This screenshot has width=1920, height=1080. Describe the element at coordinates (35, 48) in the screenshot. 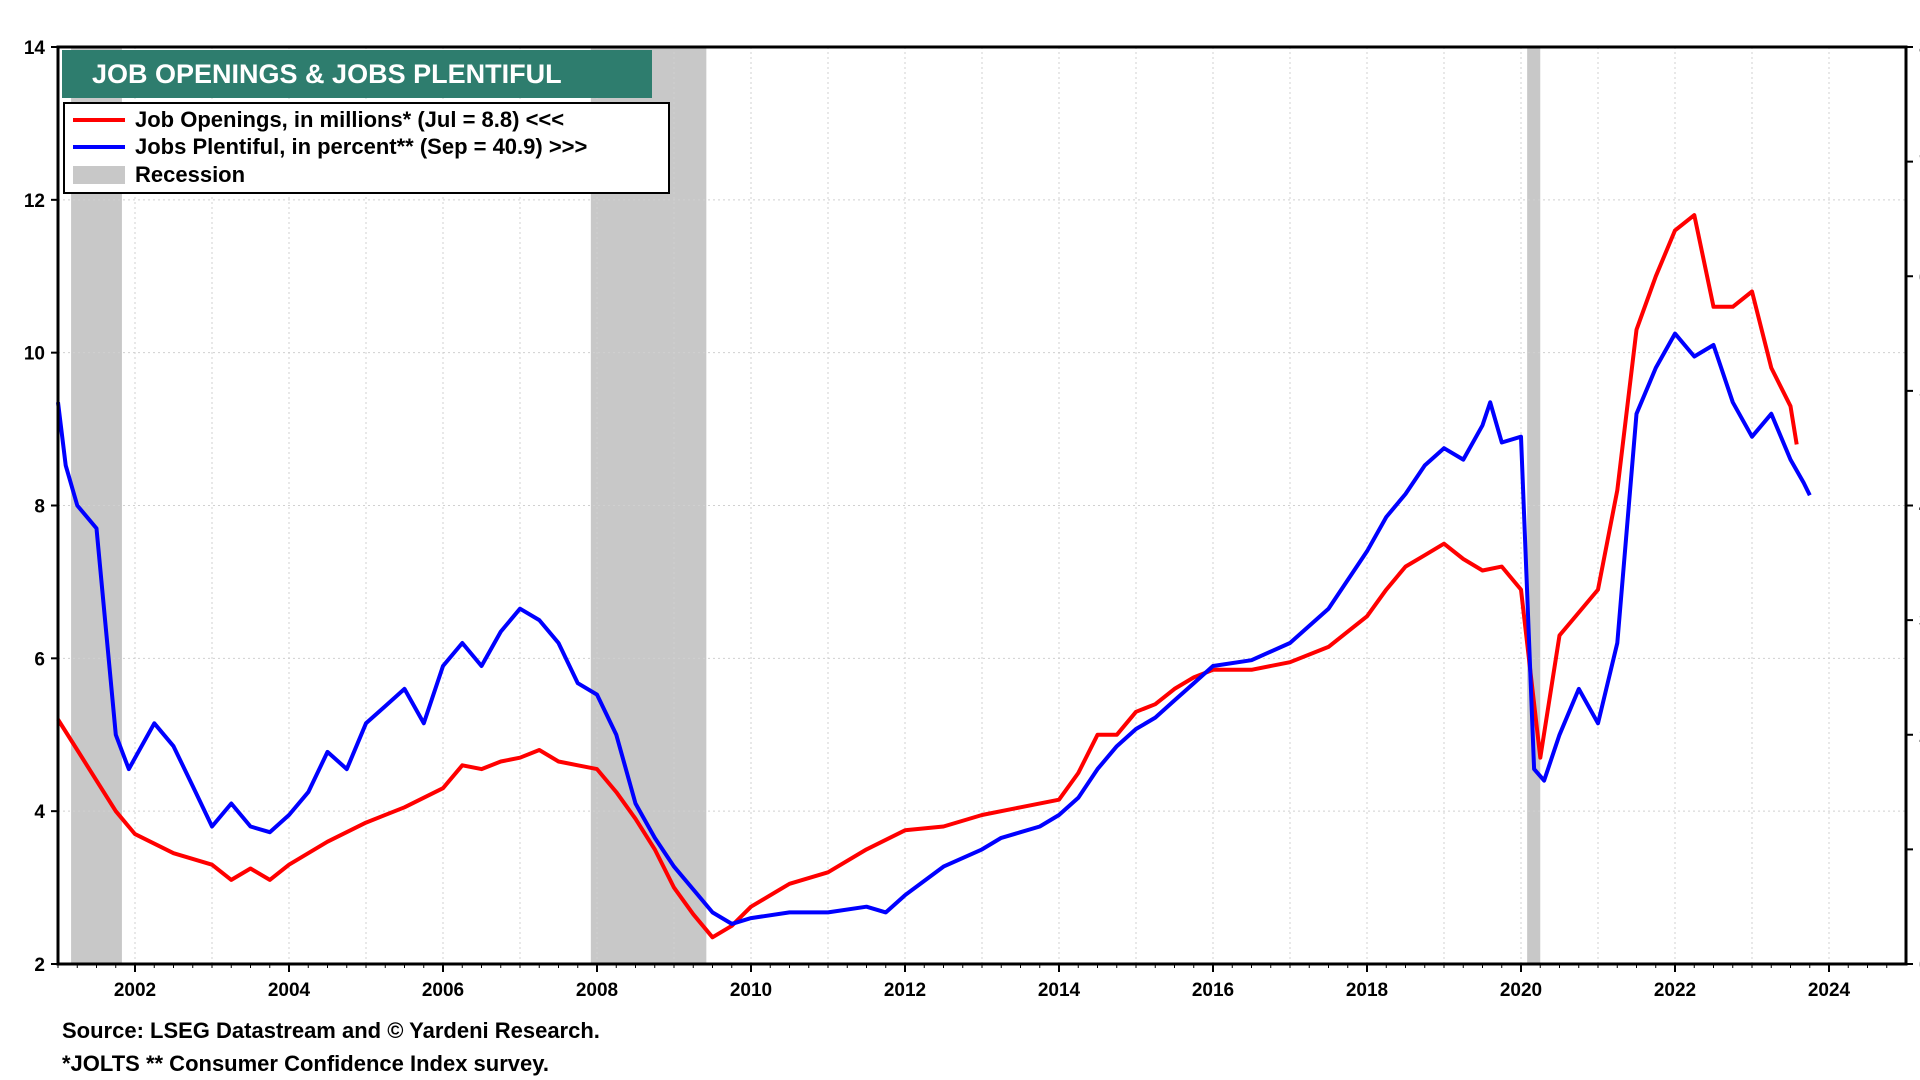

I see `y-left-tick-label-14: 14` at that location.